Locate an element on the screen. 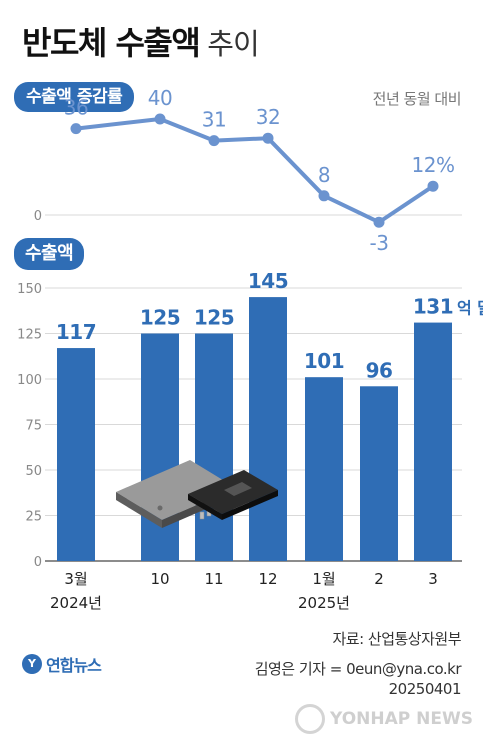  chip-illustration is located at coordinates (197, 494).